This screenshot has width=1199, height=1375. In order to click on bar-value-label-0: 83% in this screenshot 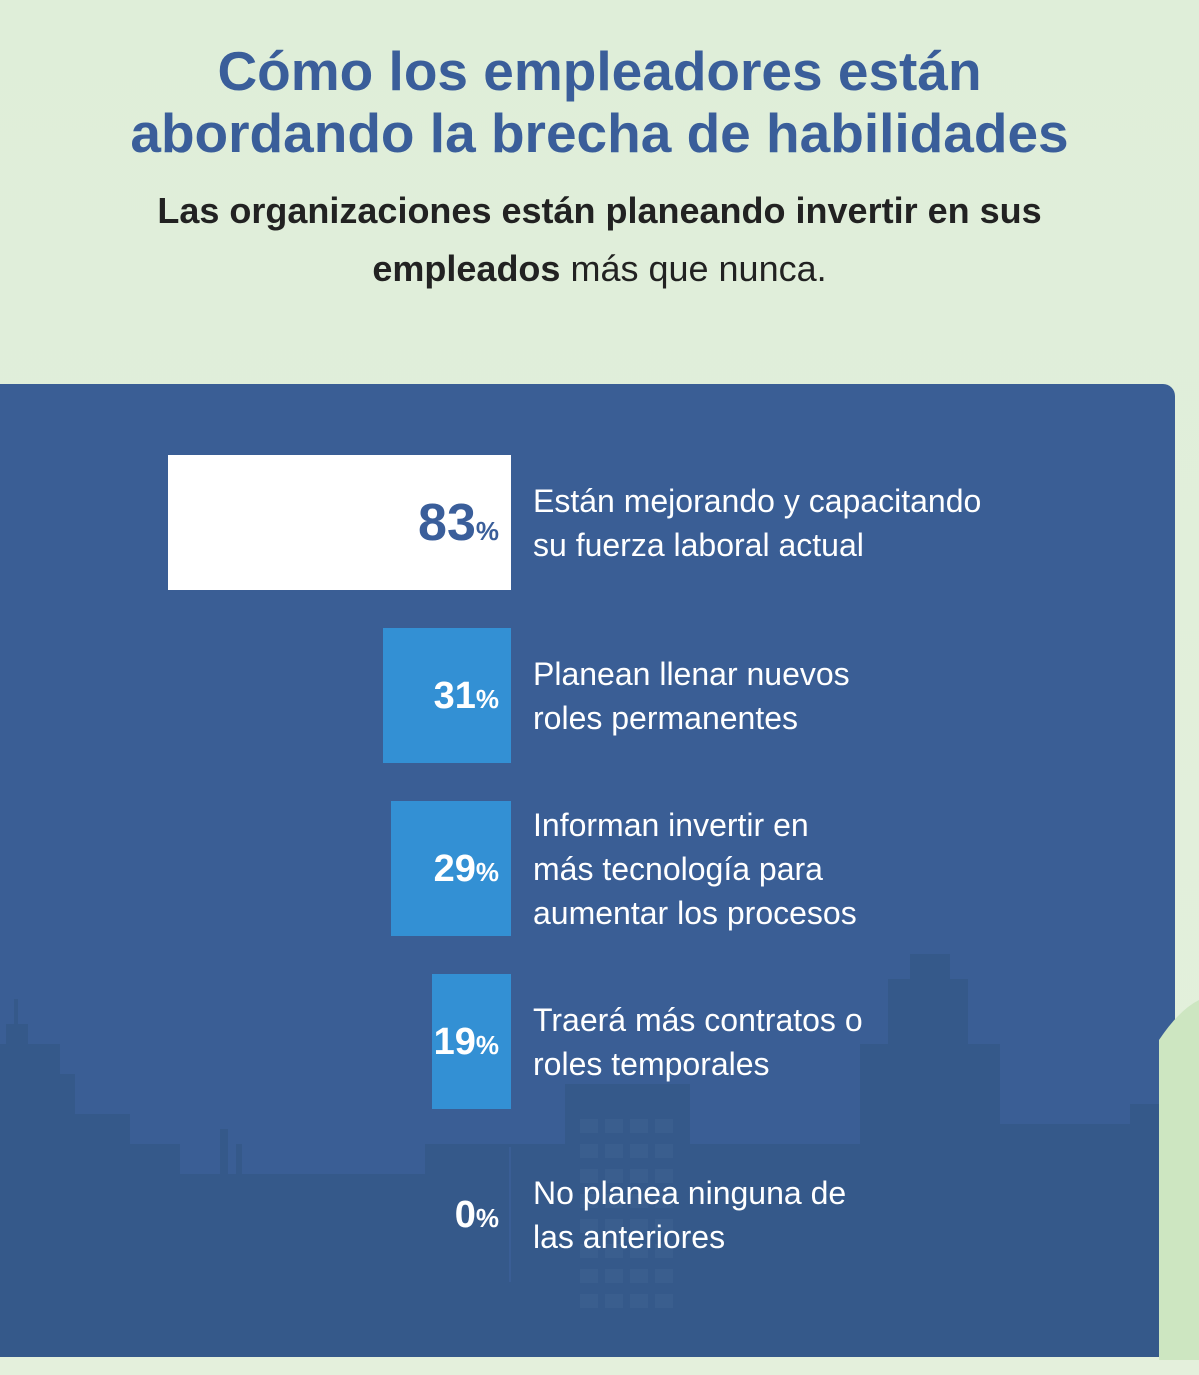, I will do `click(399, 527)`.